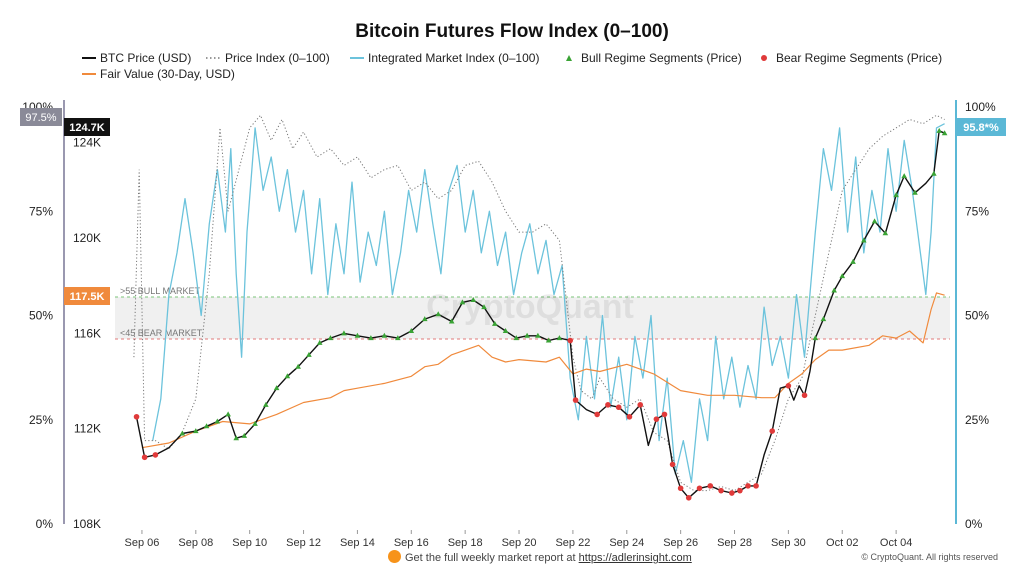 This screenshot has height=576, width=1024. What do you see at coordinates (160, 291) in the screenshot?
I see `bull-zone-label: >55 BULL MARKET` at bounding box center [160, 291].